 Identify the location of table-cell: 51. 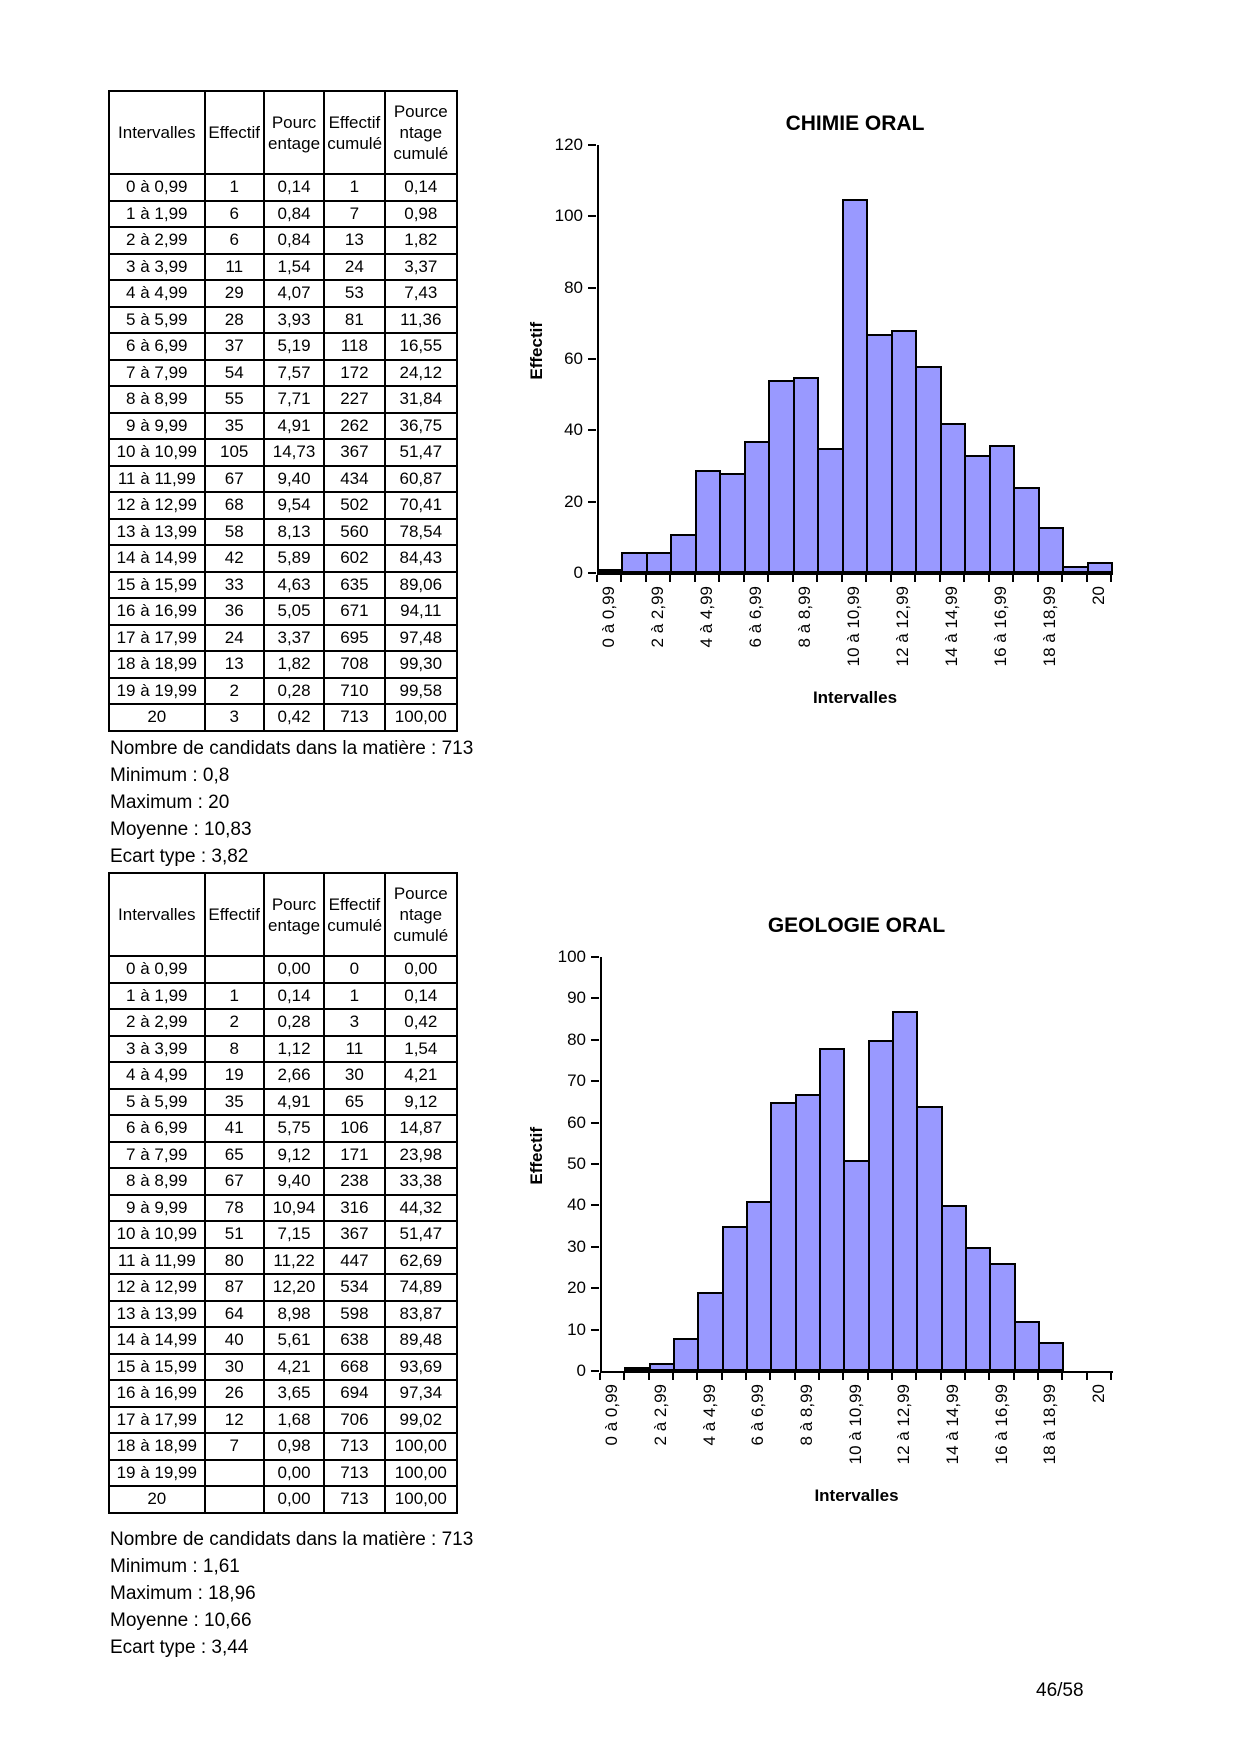
(234, 1234).